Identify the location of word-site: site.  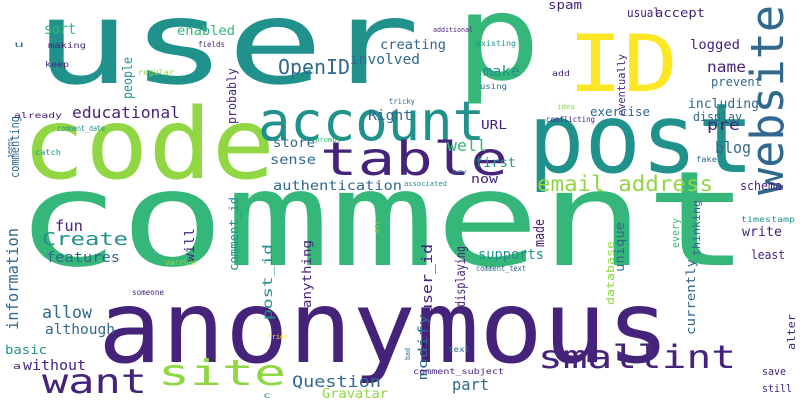
(222, 373).